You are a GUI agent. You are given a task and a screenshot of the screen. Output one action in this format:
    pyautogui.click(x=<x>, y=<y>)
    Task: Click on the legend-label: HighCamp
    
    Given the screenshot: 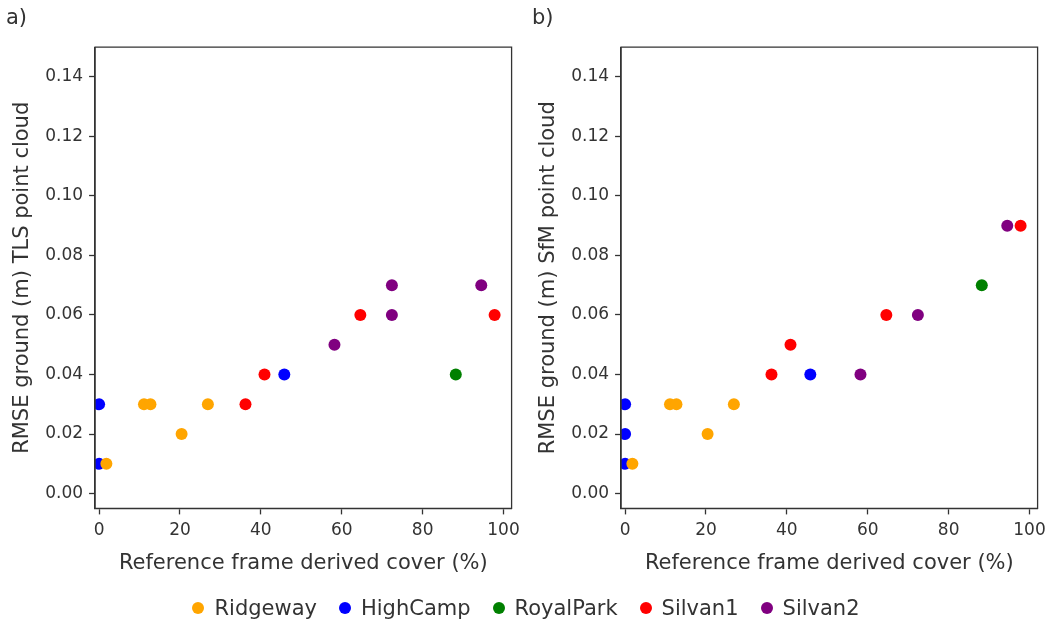 What is the action you would take?
    pyautogui.click(x=415, y=608)
    